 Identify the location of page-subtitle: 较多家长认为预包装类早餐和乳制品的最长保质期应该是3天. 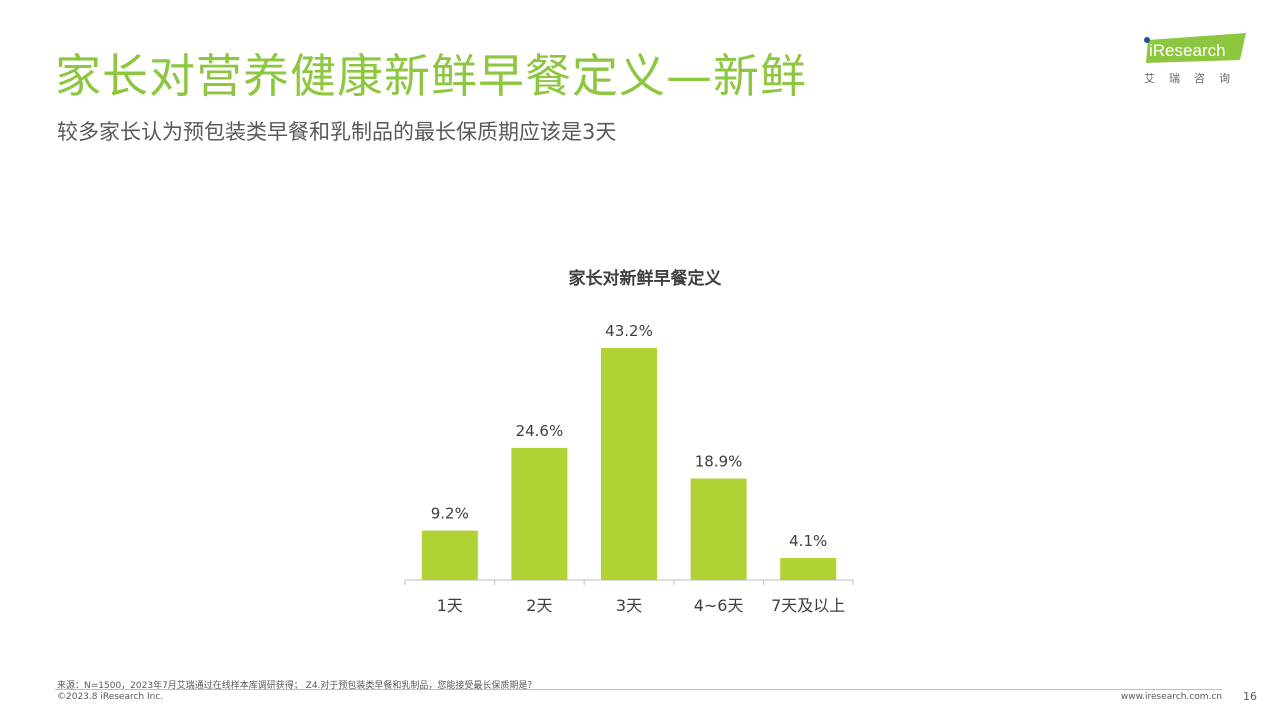
(337, 132).